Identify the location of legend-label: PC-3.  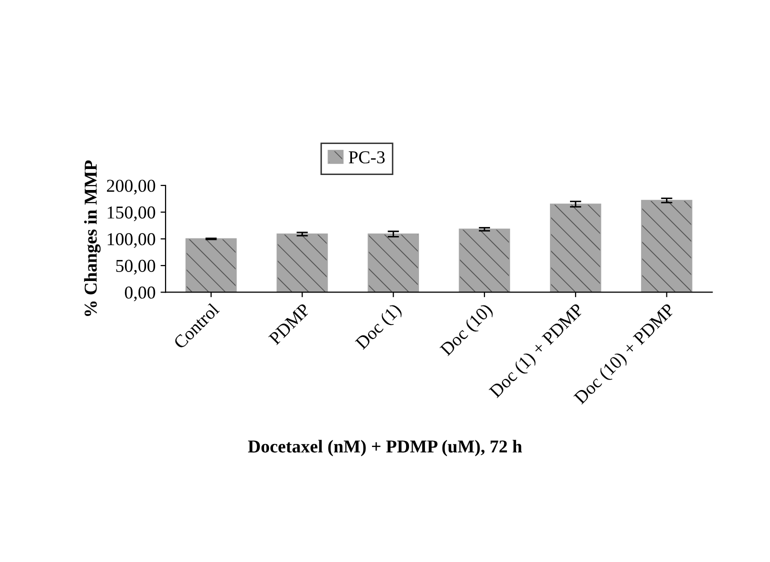
(366, 157).